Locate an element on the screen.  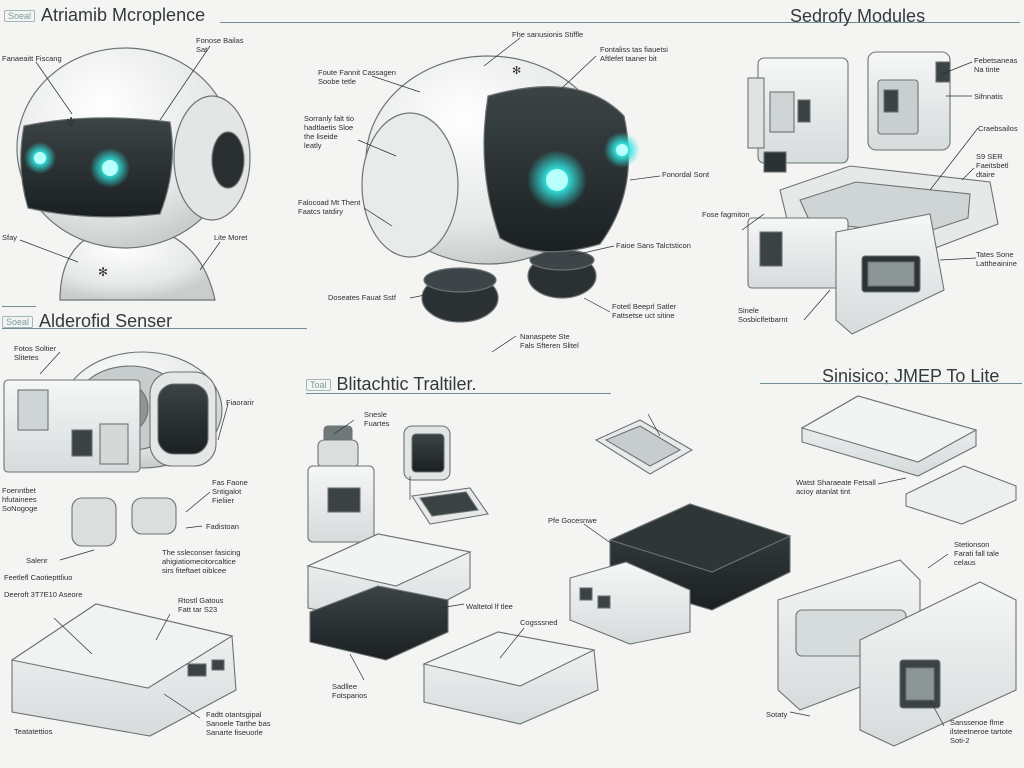
title-alderofid: Soeal Alderofid Senser is located at coordinates (87, 321).